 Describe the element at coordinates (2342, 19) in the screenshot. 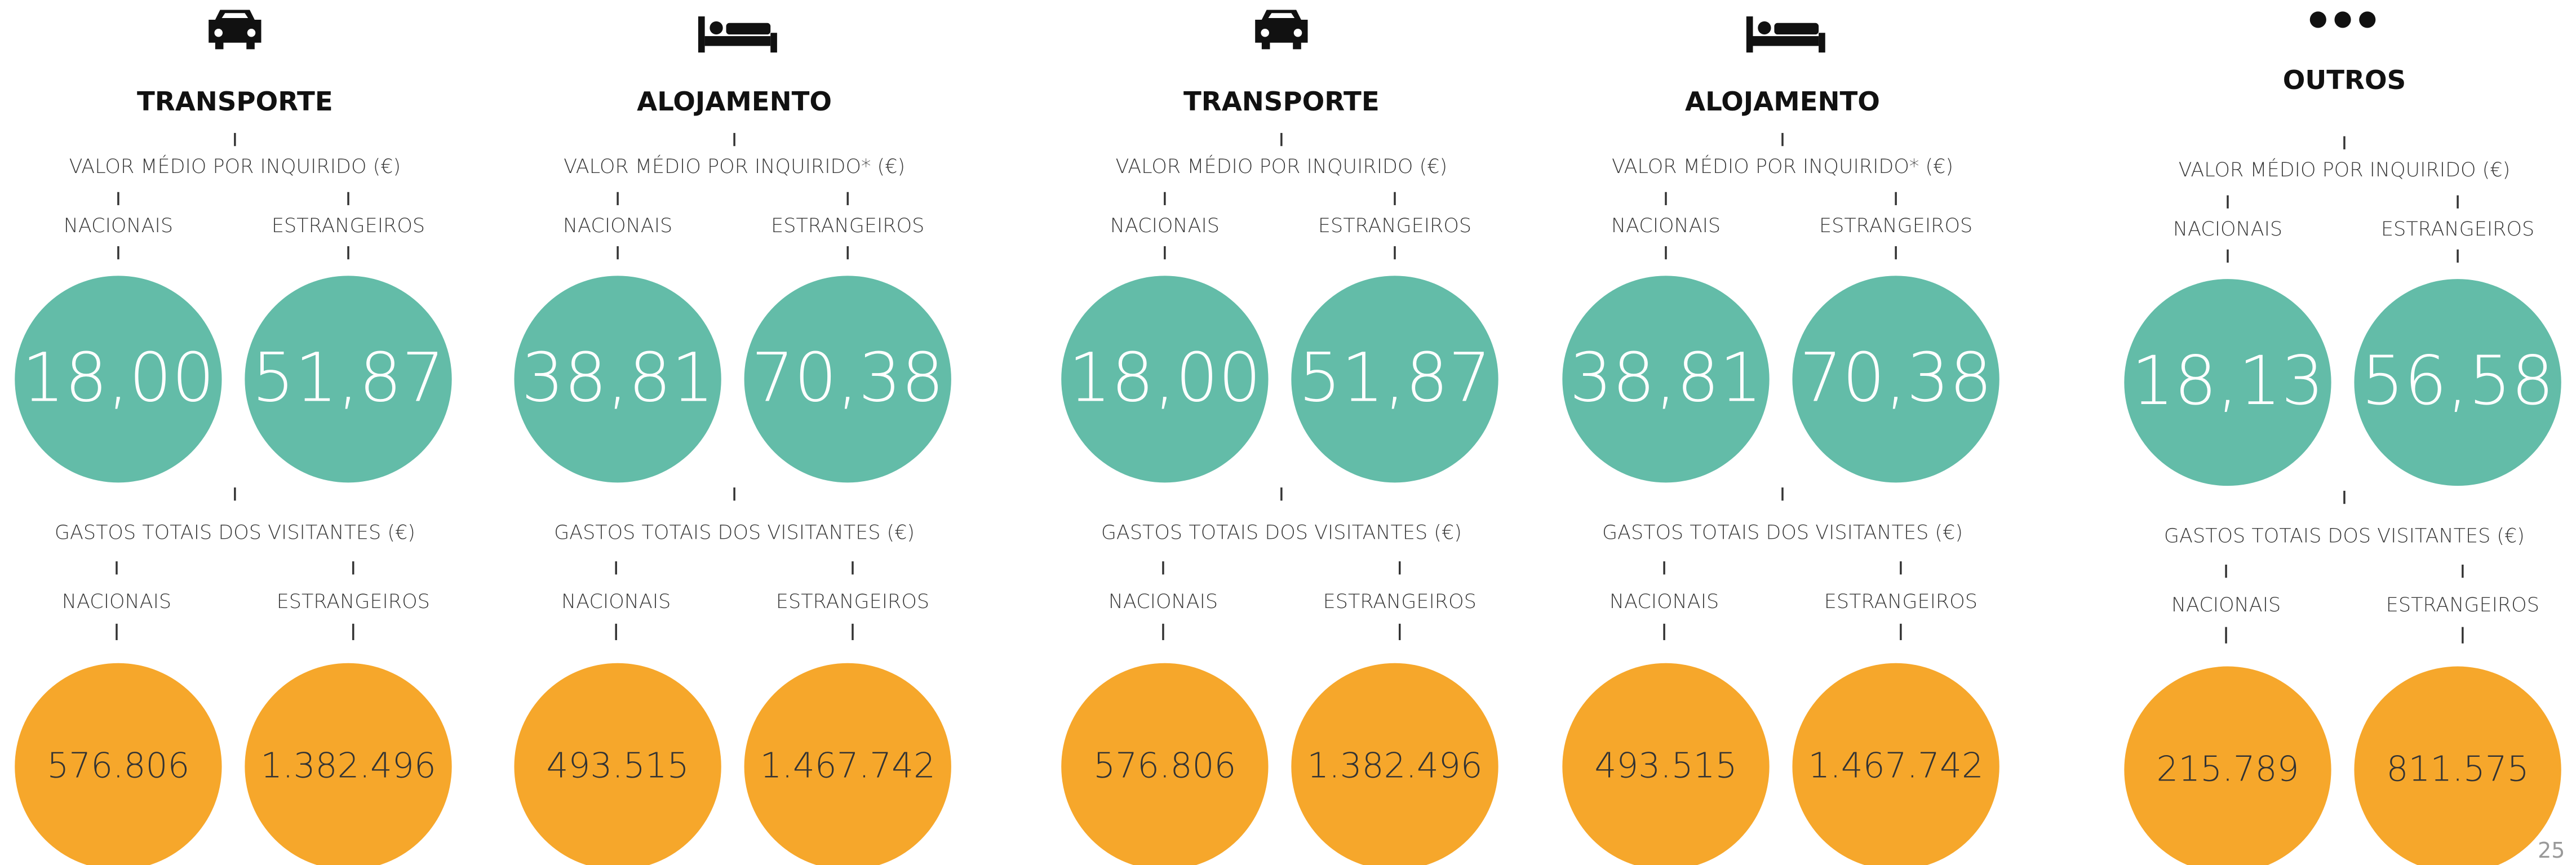

I see `dots-icon` at that location.